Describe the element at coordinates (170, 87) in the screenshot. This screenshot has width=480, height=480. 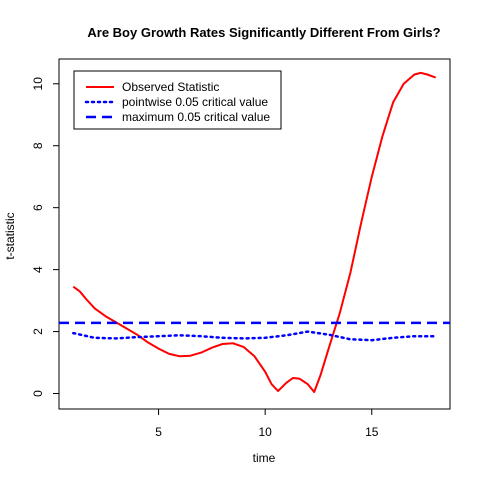
I see `legend-label: Observed Statistic` at that location.